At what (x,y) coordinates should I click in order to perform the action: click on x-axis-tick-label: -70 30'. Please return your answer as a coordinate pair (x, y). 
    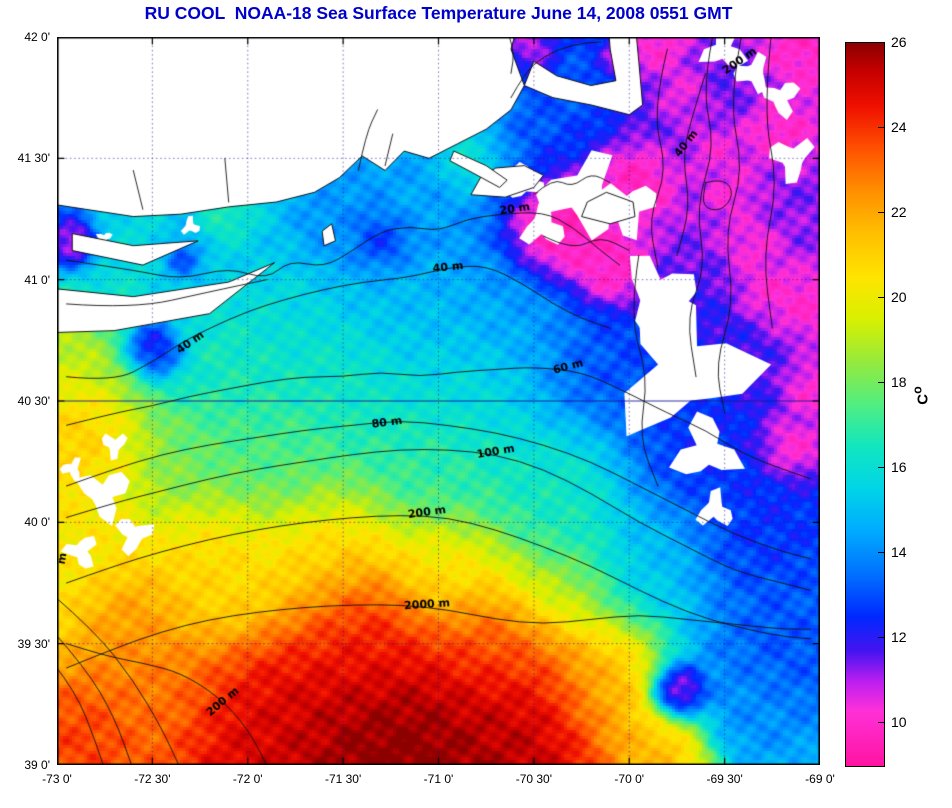
    Looking at the image, I should click on (534, 779).